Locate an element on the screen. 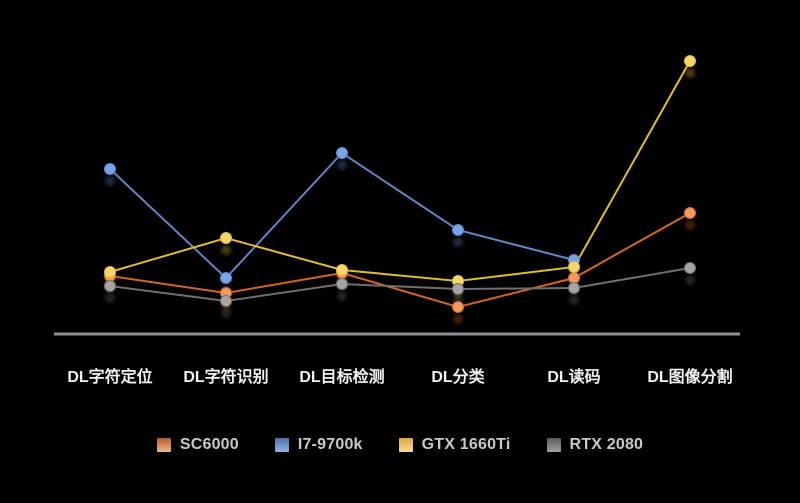 The width and height of the screenshot is (800, 503). legend-item-rtx-2080: RTX 2080 is located at coordinates (595, 445).